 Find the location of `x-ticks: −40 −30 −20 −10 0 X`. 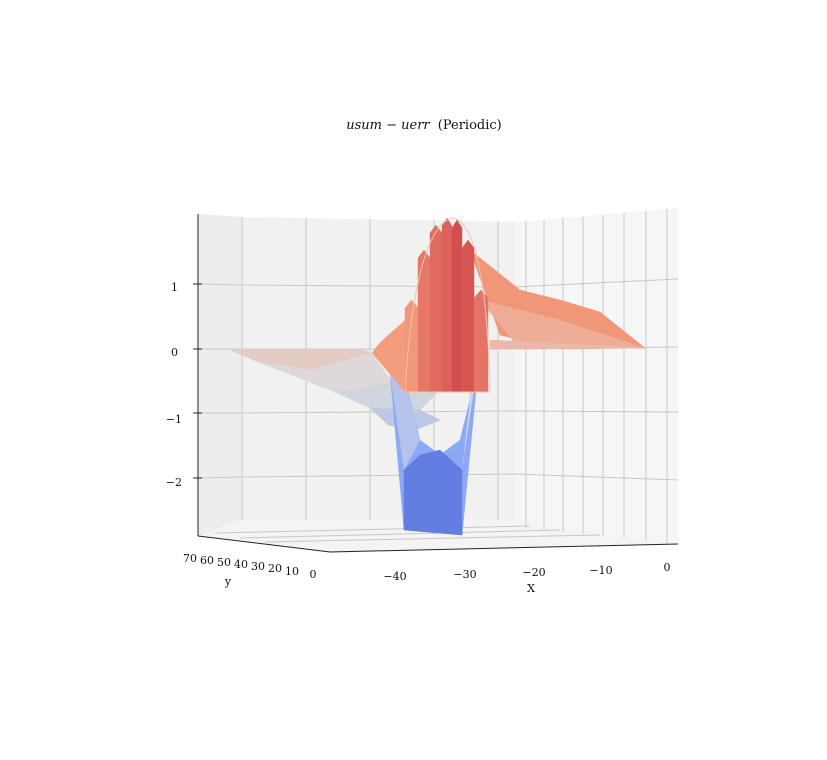

x-ticks: −40 −30 −20 −10 0 X is located at coordinates (526, 578).